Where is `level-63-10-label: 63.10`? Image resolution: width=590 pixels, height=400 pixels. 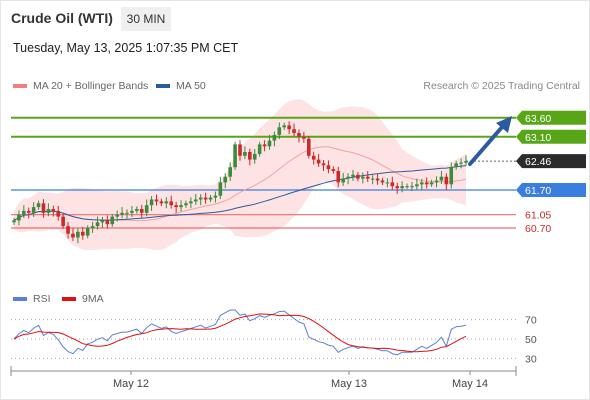 level-63-10-label: 63.10 is located at coordinates (538, 138).